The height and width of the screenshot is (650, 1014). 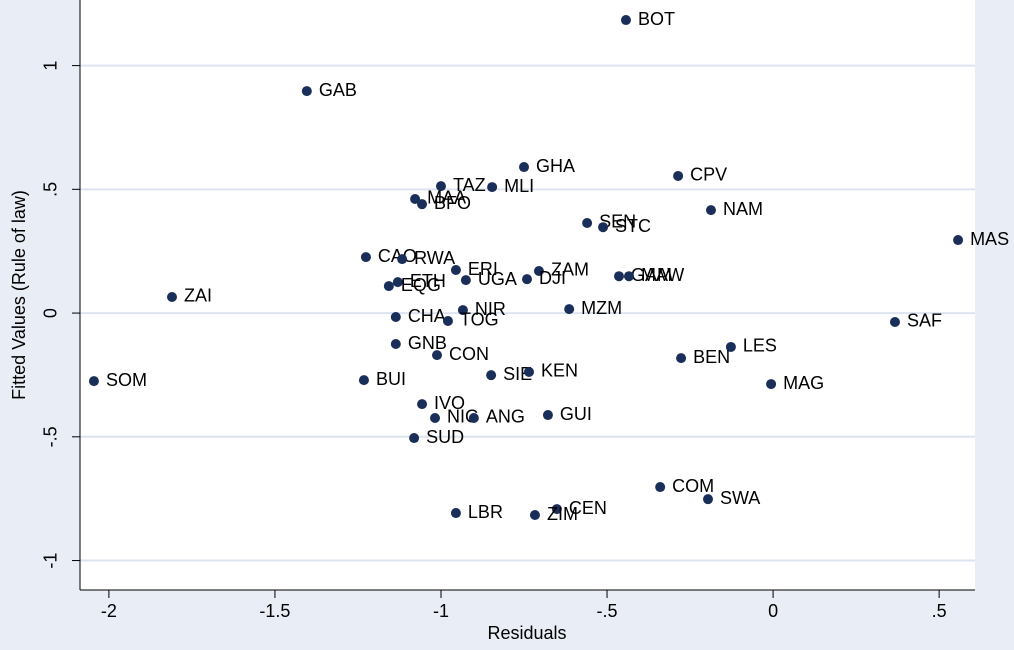 What do you see at coordinates (274, 611) in the screenshot?
I see `x-tick-label: -1.5` at bounding box center [274, 611].